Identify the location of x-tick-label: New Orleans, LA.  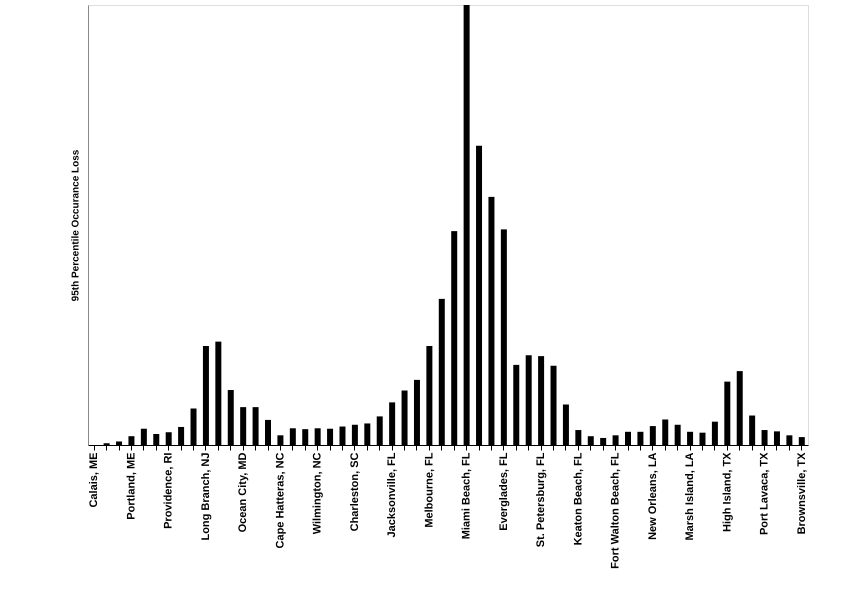
(652, 496).